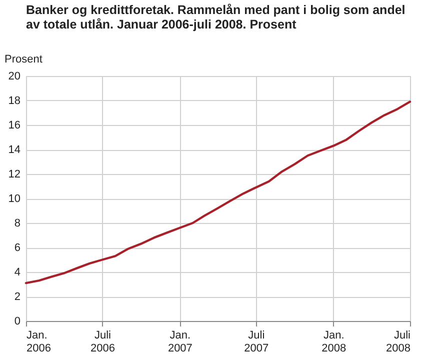 The width and height of the screenshot is (426, 357). Describe the element at coordinates (256, 342) in the screenshot. I see `x-tick-label: Juli 2007` at that location.